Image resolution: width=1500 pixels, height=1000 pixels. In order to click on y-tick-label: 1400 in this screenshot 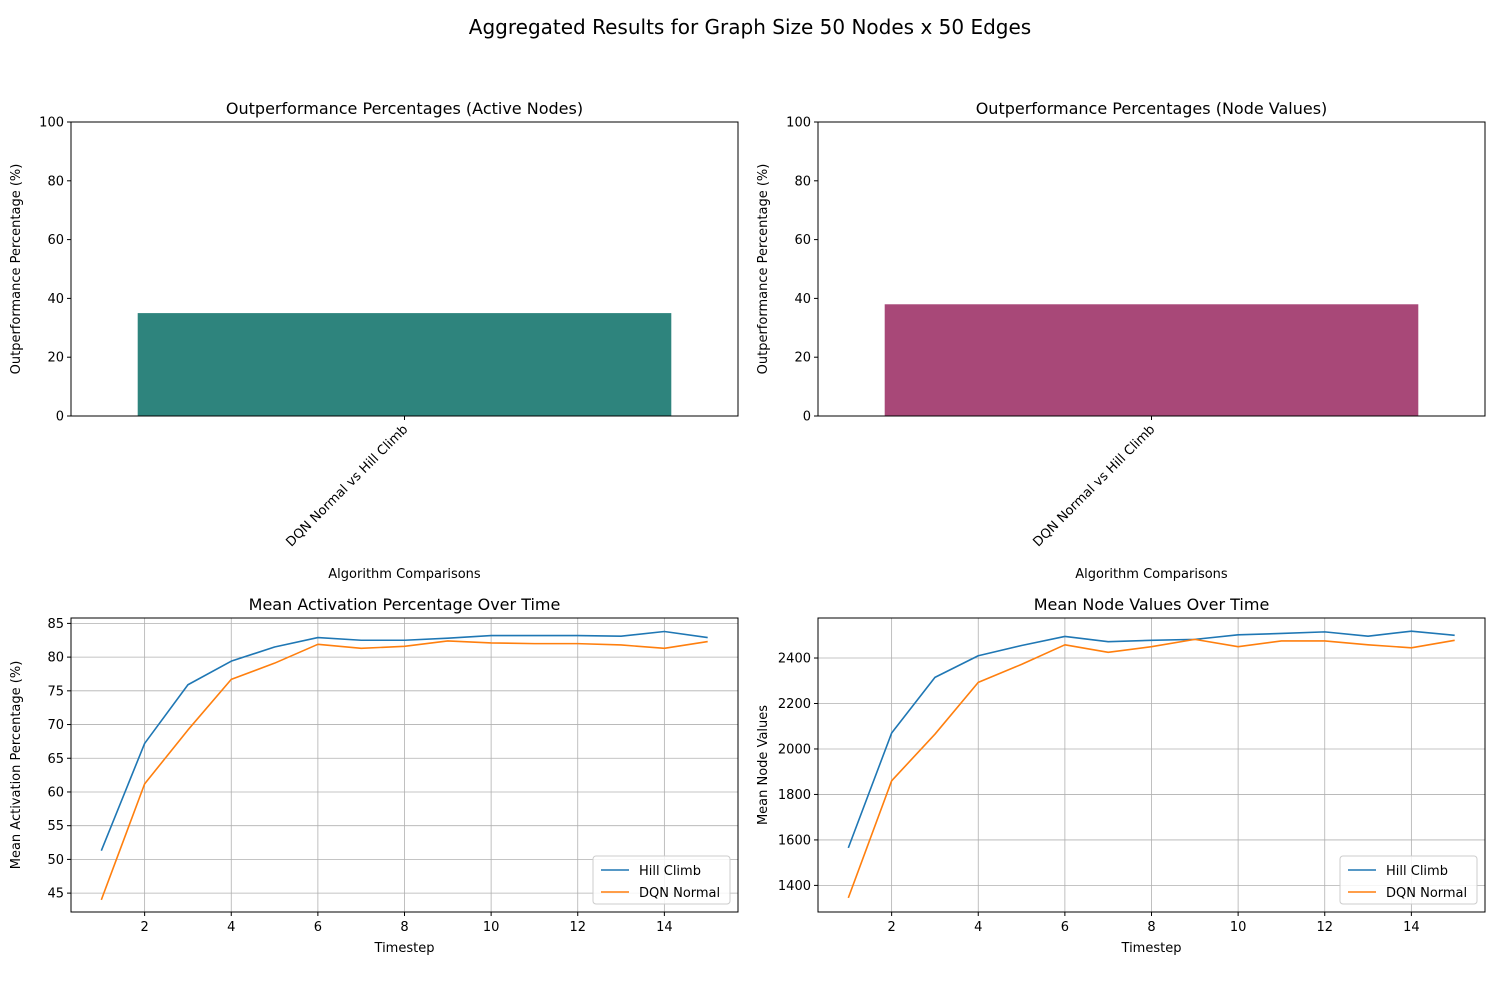, I will do `click(794, 886)`.